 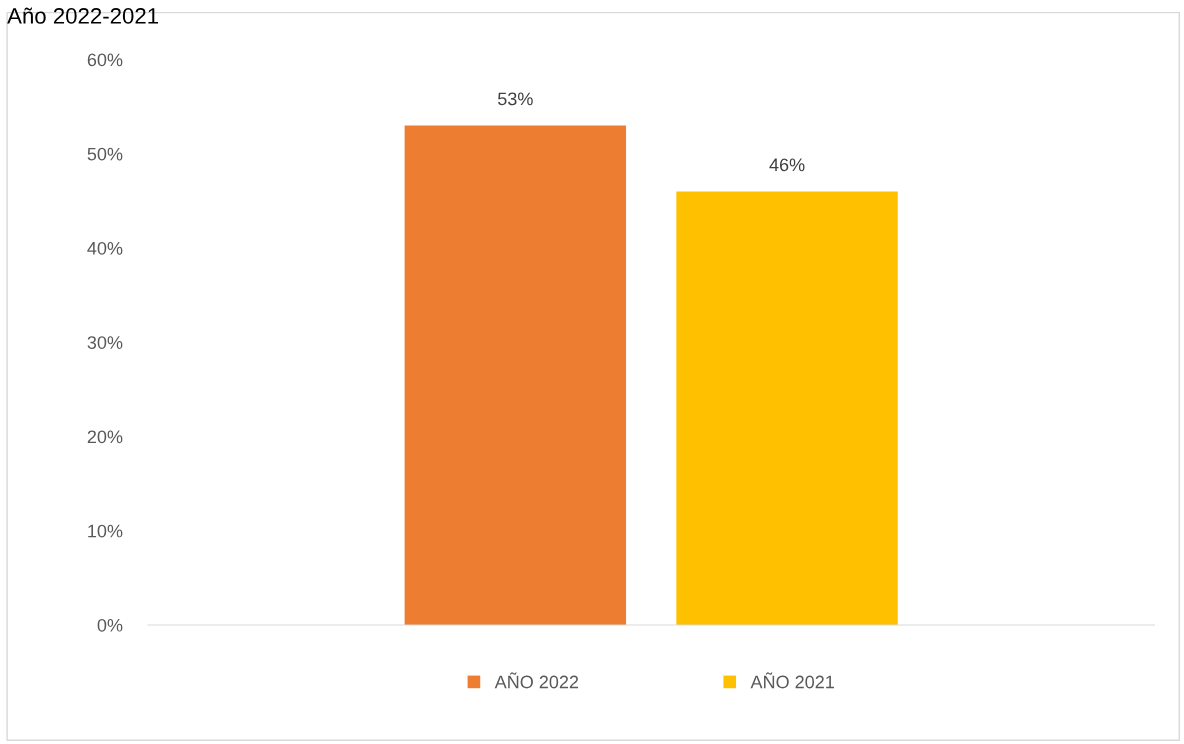 What do you see at coordinates (105, 248) in the screenshot?
I see `y-tick-label: 40%` at bounding box center [105, 248].